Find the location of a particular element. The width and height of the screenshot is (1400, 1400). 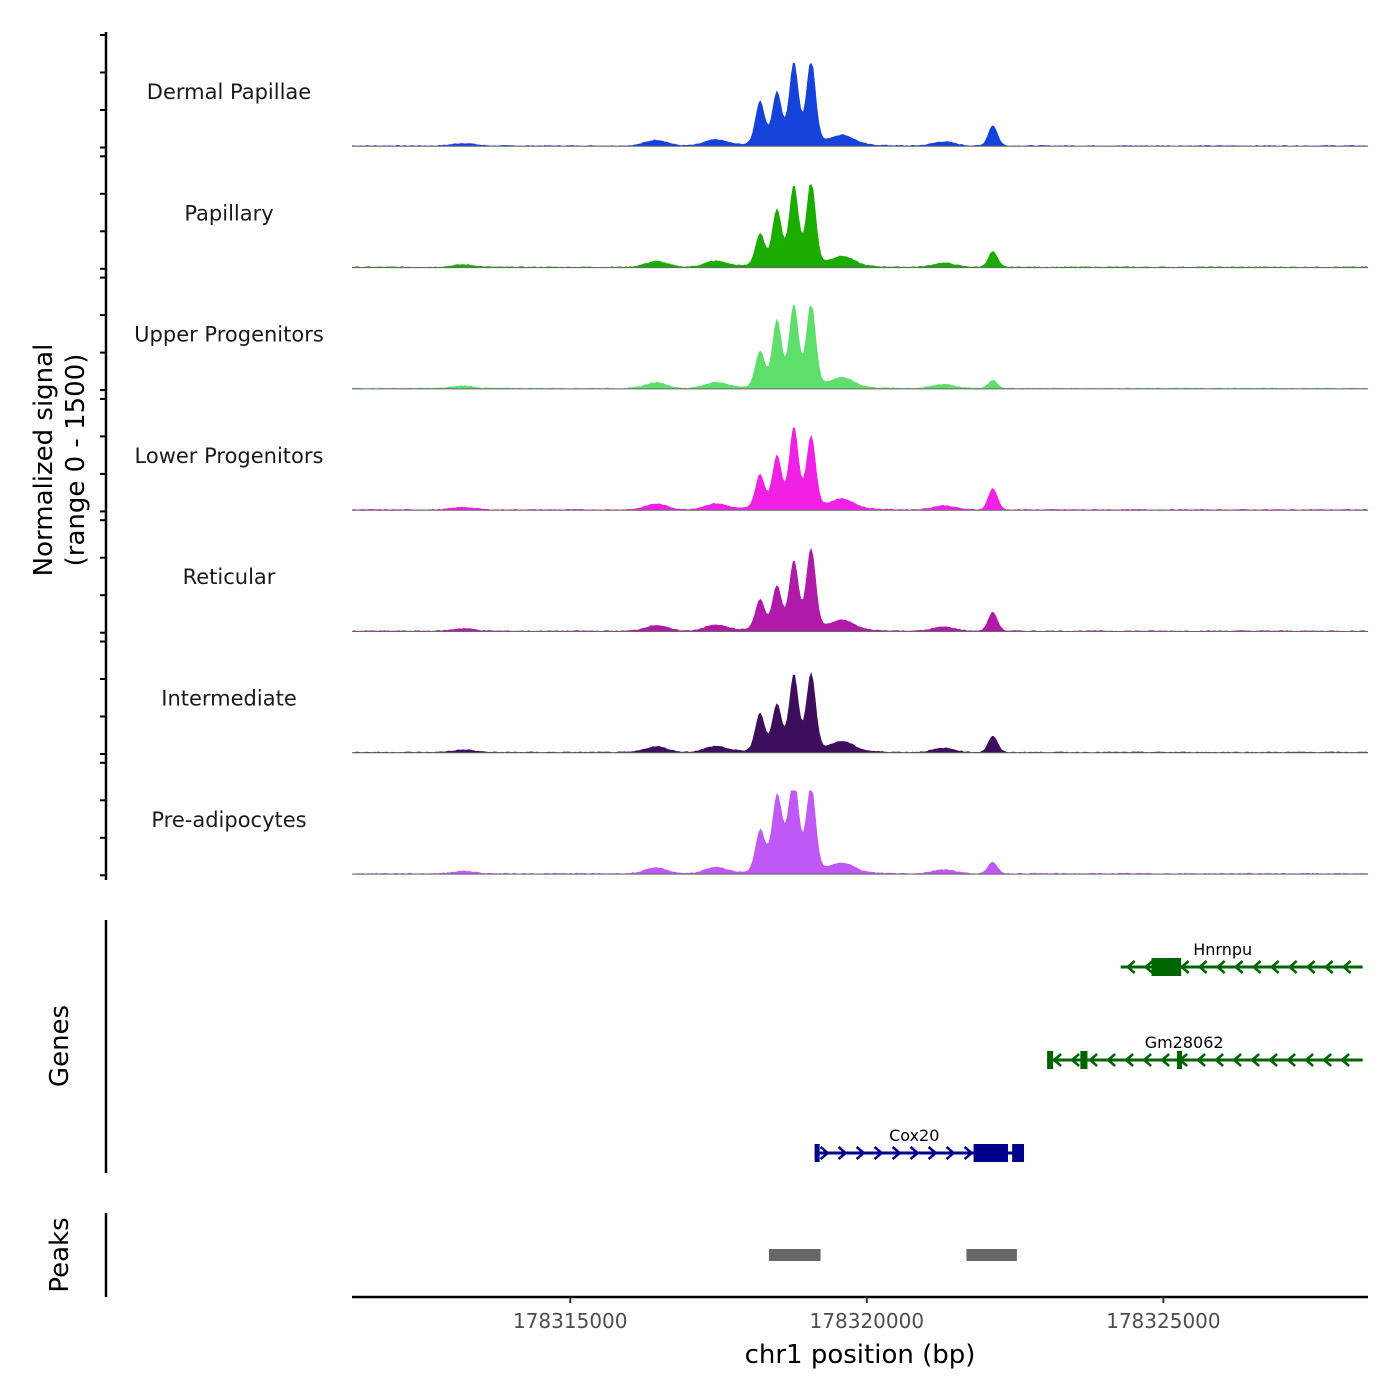

signal-track: Intermediate is located at coordinates (764, 713).